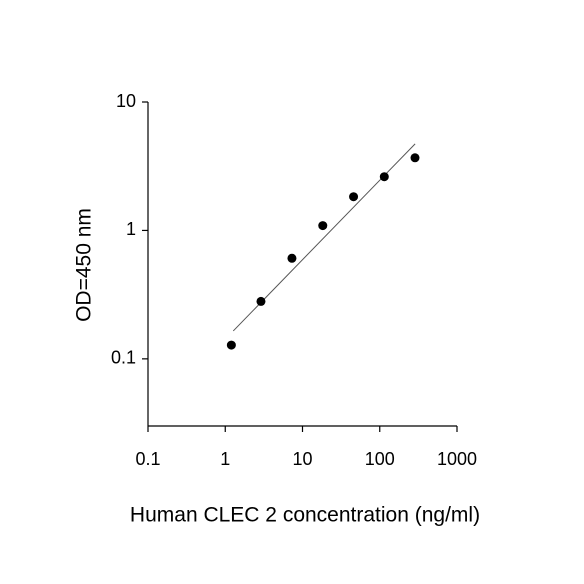  Describe the element at coordinates (457, 459) in the screenshot. I see `x-tick-label: 1000` at that location.